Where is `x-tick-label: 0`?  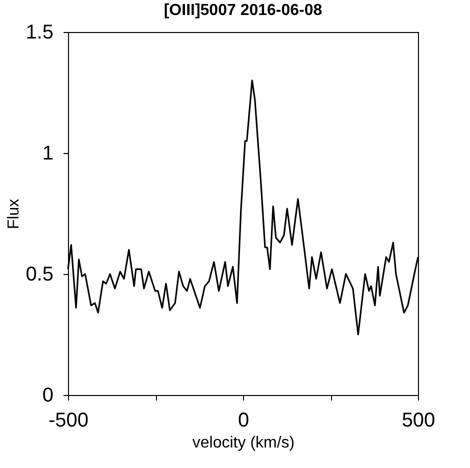 x-tick-label: 0 is located at coordinates (244, 421).